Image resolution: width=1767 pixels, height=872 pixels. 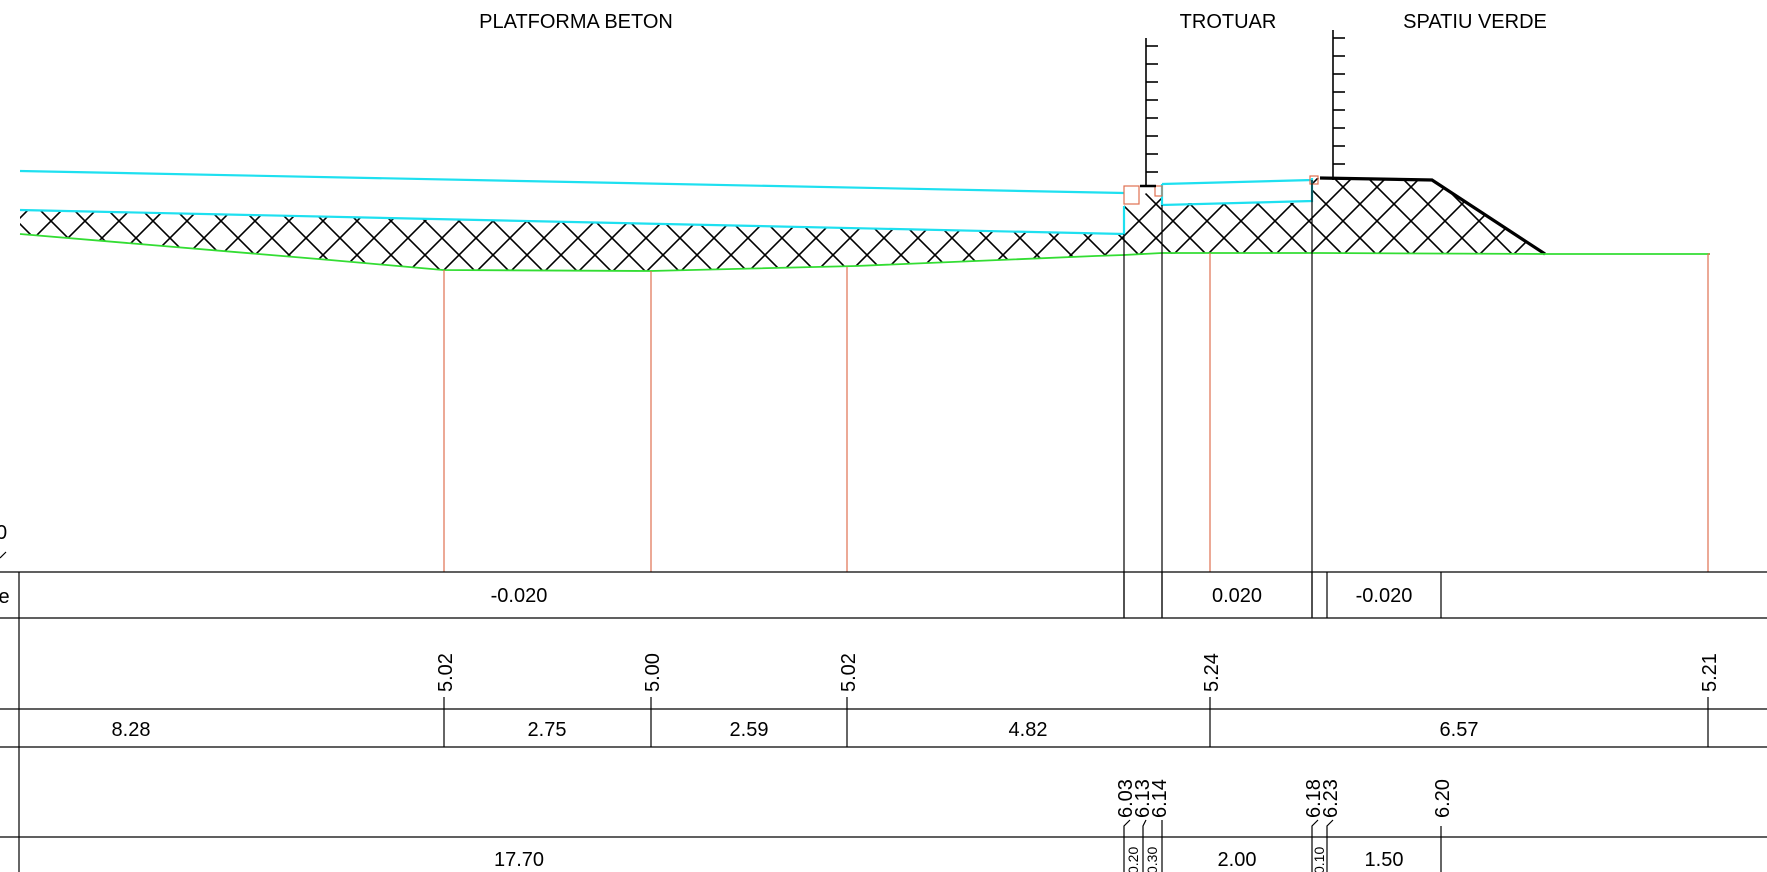 I want to click on design-distance: 2.00, so click(x=1237, y=860).